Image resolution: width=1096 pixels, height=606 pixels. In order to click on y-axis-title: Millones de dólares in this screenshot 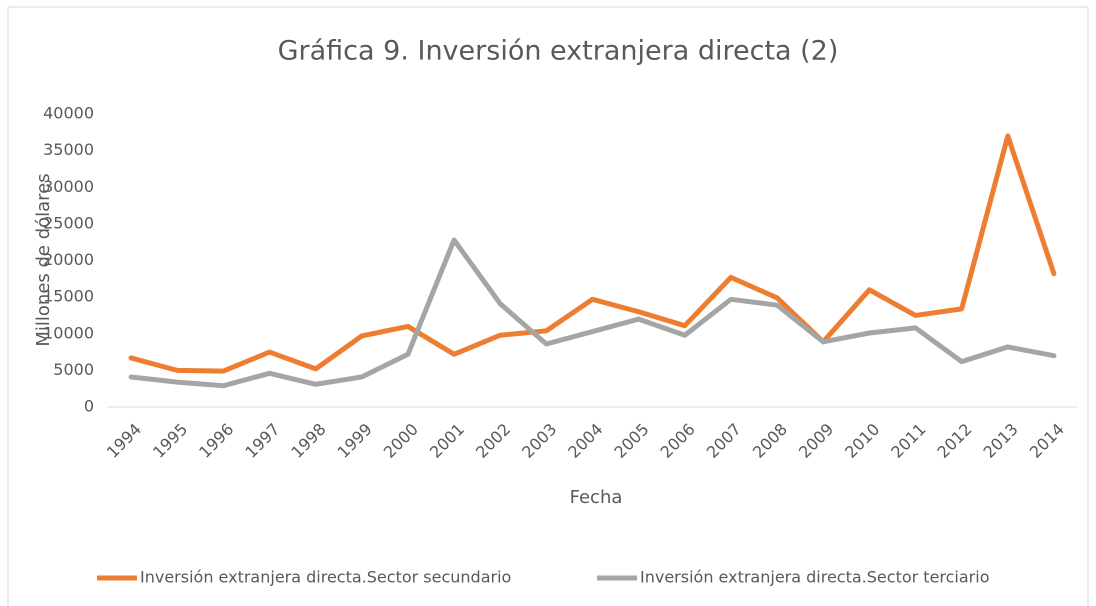, I will do `click(43, 259)`.